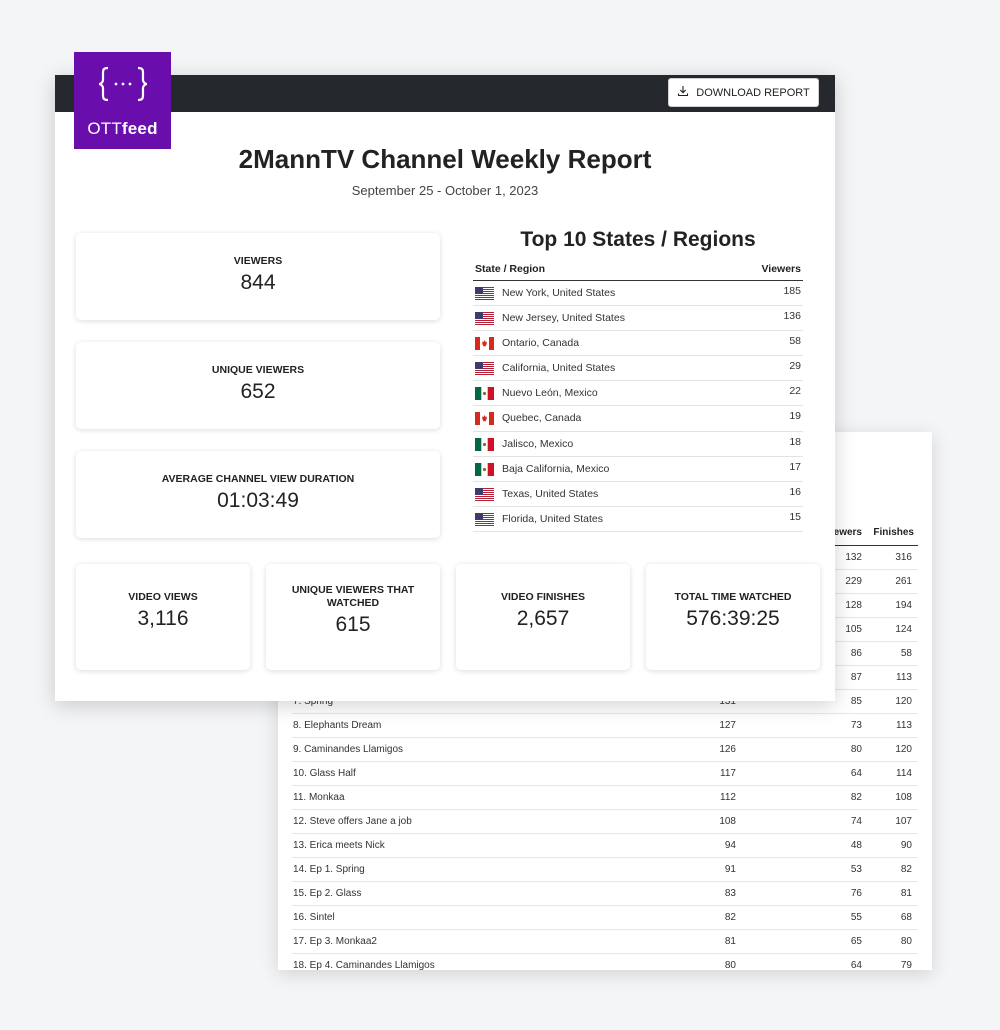  I want to click on kpi-value: 01:03:49, so click(258, 500).